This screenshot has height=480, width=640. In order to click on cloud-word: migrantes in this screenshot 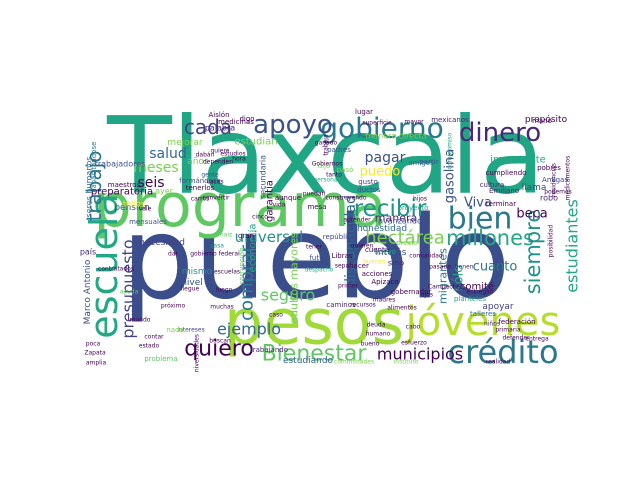, I will do `click(443, 276)`.